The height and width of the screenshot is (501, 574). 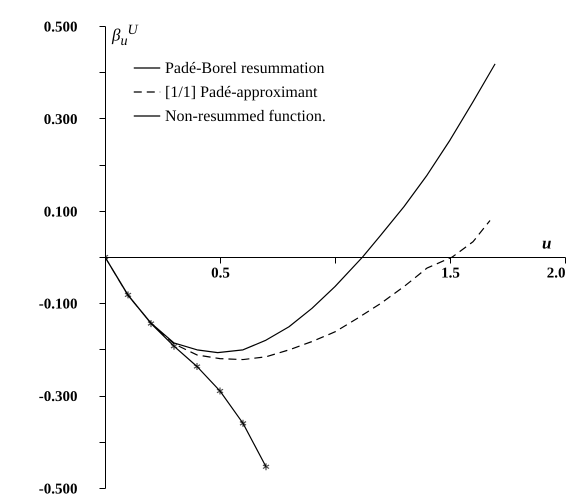 I want to click on x-tick-label: 1.5, so click(x=450, y=274).